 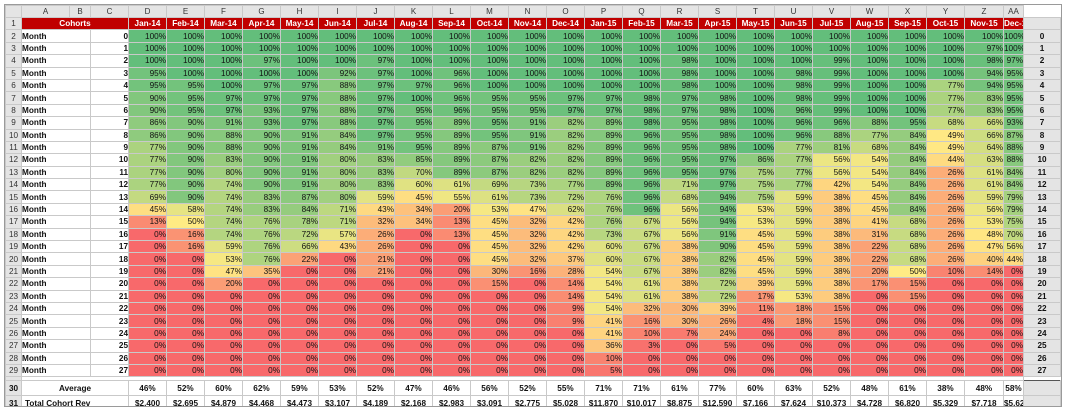 What do you see at coordinates (337, 98) in the screenshot?
I see `retention-cell: 88%` at bounding box center [337, 98].